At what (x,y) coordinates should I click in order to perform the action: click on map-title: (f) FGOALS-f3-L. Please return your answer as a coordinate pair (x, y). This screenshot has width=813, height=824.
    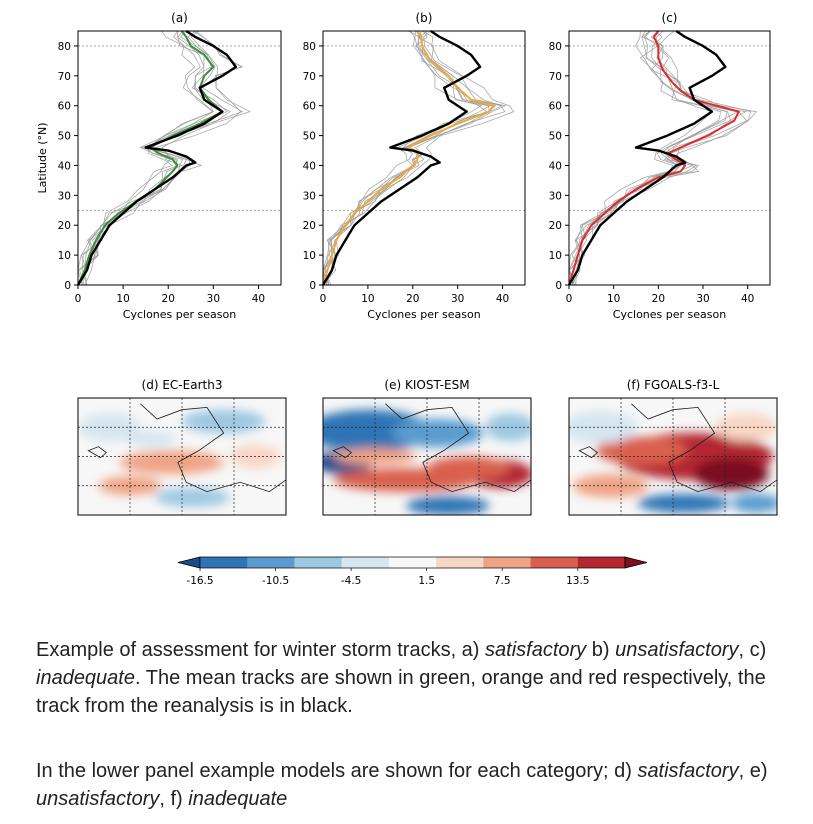
    Looking at the image, I should click on (673, 385).